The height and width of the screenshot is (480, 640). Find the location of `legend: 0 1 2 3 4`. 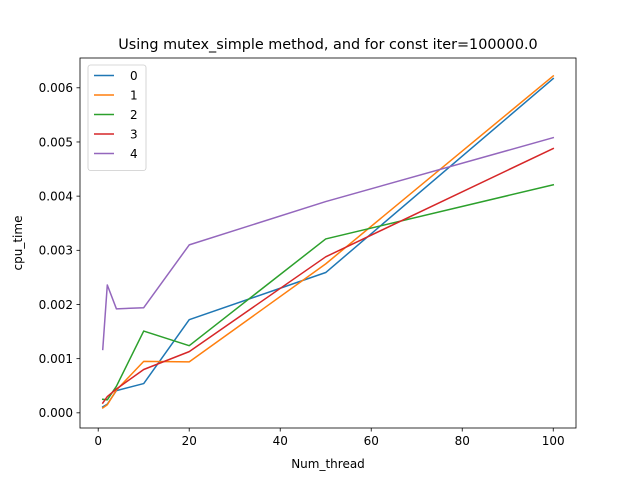

legend: 0 1 2 3 4 is located at coordinates (117, 117).